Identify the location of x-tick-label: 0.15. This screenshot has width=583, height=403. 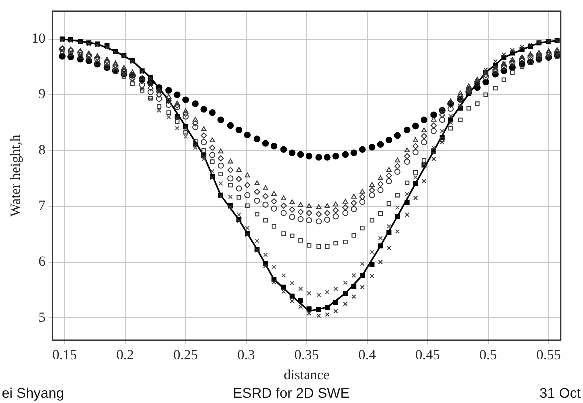
(65, 356).